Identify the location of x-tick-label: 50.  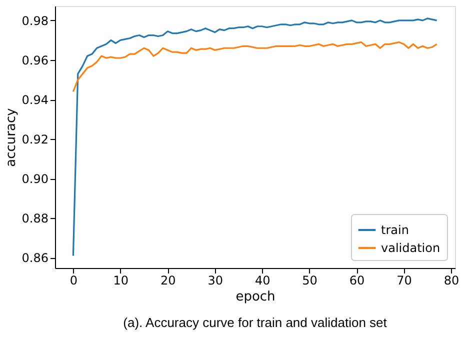
(310, 281).